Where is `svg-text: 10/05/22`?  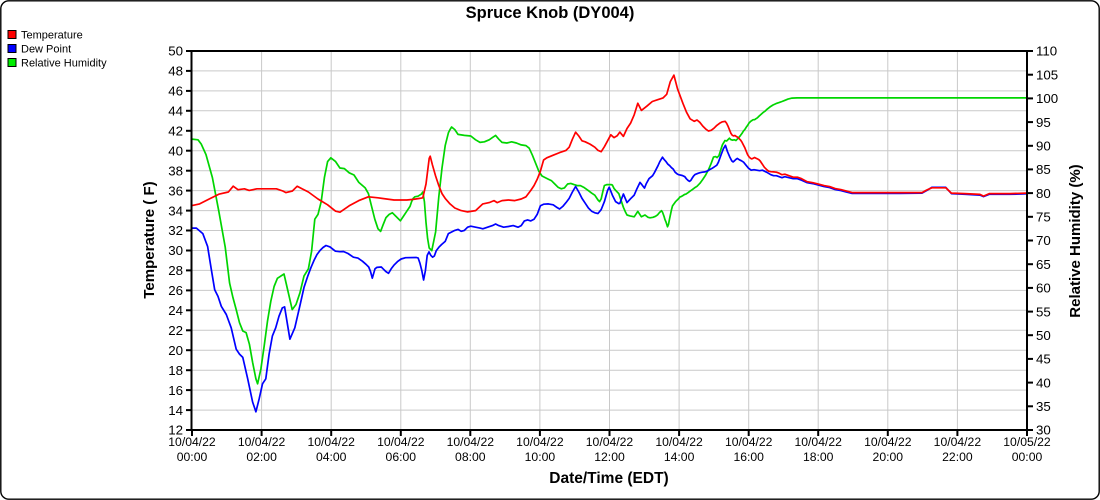 svg-text: 10/05/22 is located at coordinates (1027, 442).